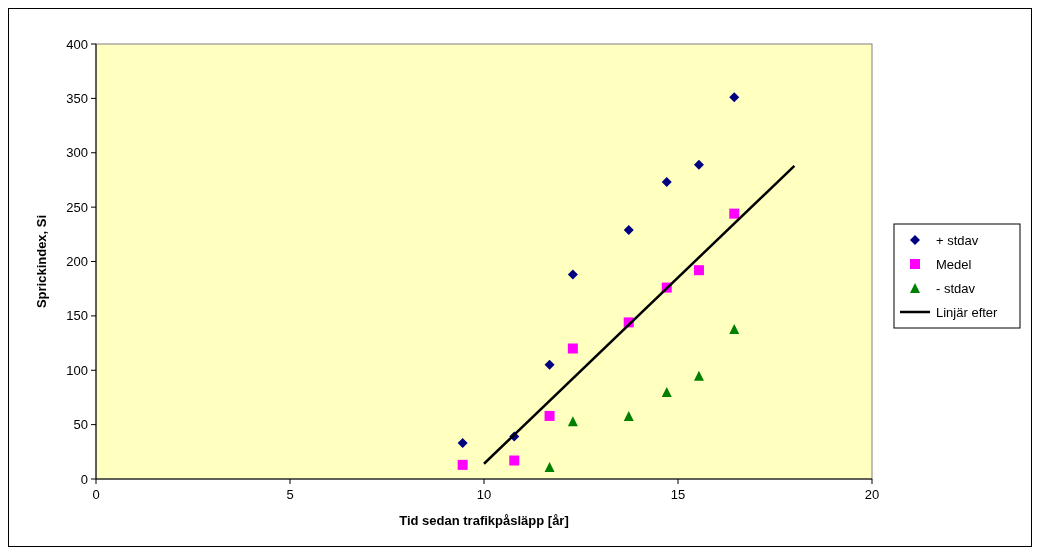 The height and width of the screenshot is (547, 1040). Describe the element at coordinates (77, 207) in the screenshot. I see `y-tick-label: 250` at that location.